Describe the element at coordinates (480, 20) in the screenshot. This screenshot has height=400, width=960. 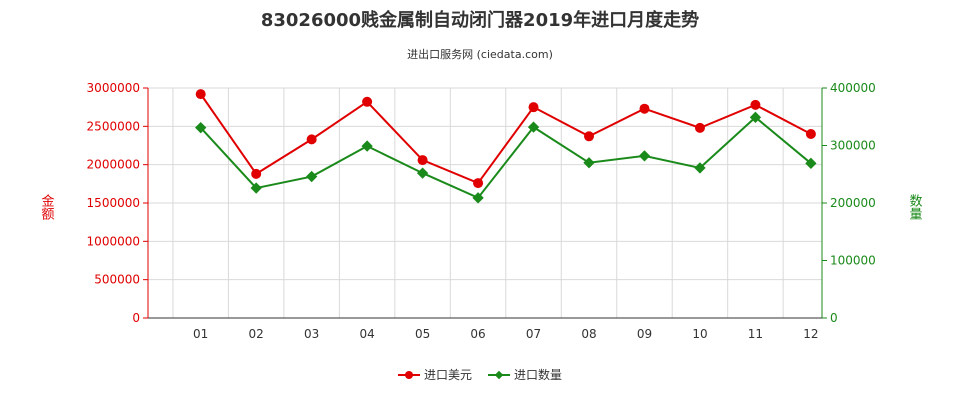
I see `chart-title: 83026000贱金属制自动闭门器2019年进口月度走势` at that location.